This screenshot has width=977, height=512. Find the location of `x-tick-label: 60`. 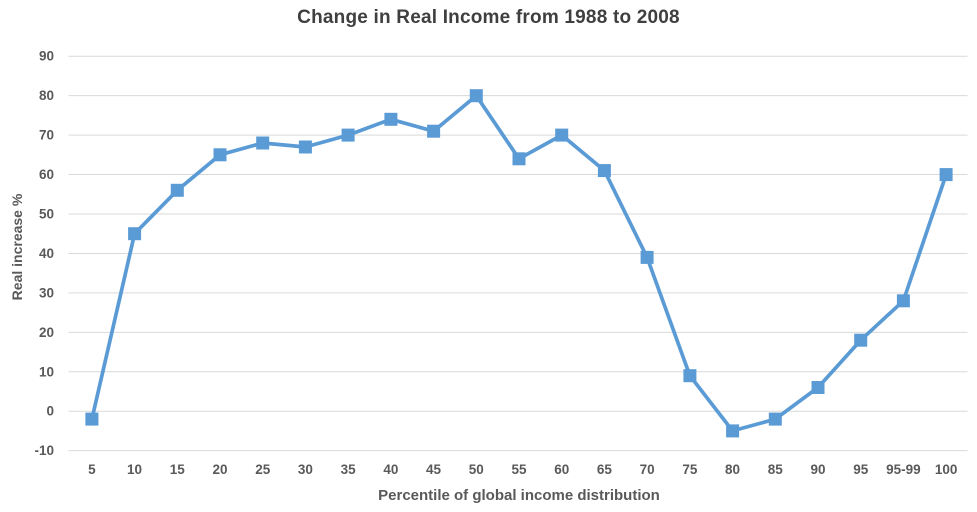

x-tick-label: 60 is located at coordinates (561, 469).